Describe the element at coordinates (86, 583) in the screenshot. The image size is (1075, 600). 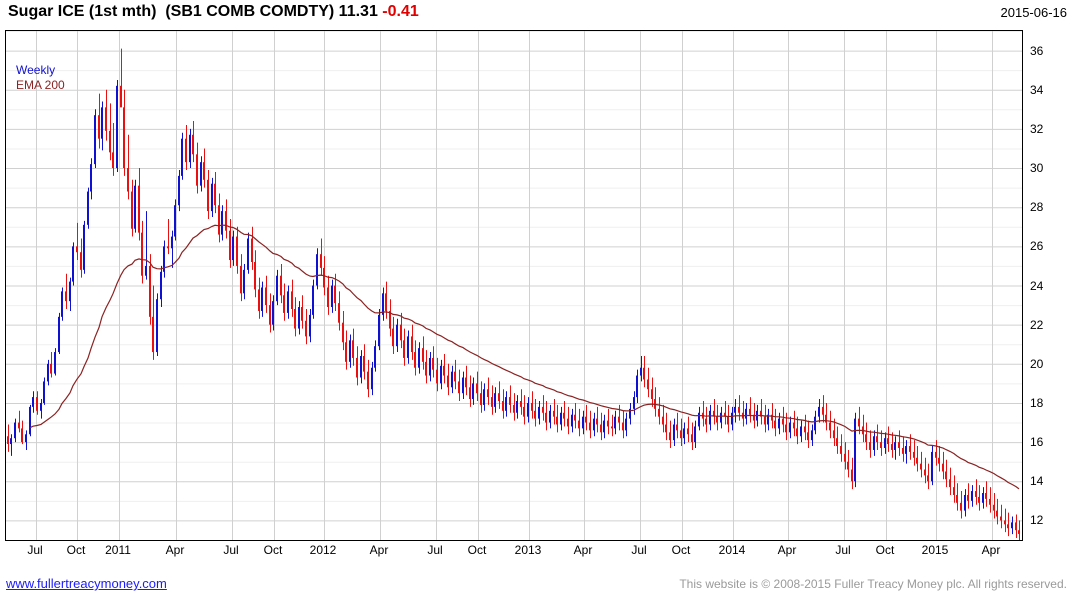
I see `site-link: www.fullertreacymoney.com` at that location.